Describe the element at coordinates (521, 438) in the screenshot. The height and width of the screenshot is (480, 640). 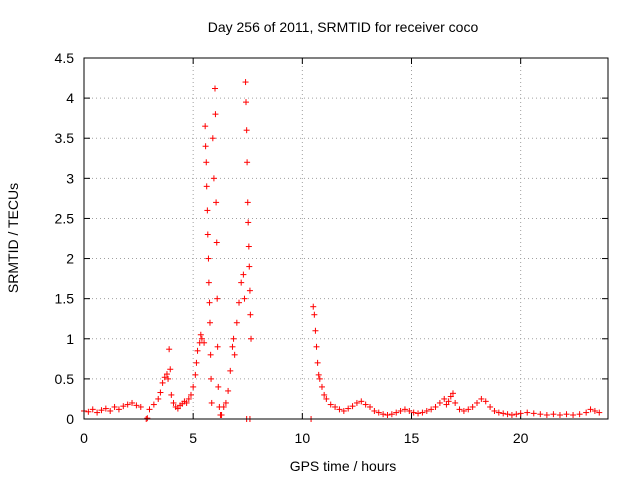
I see `x-tick-label: 20` at that location.